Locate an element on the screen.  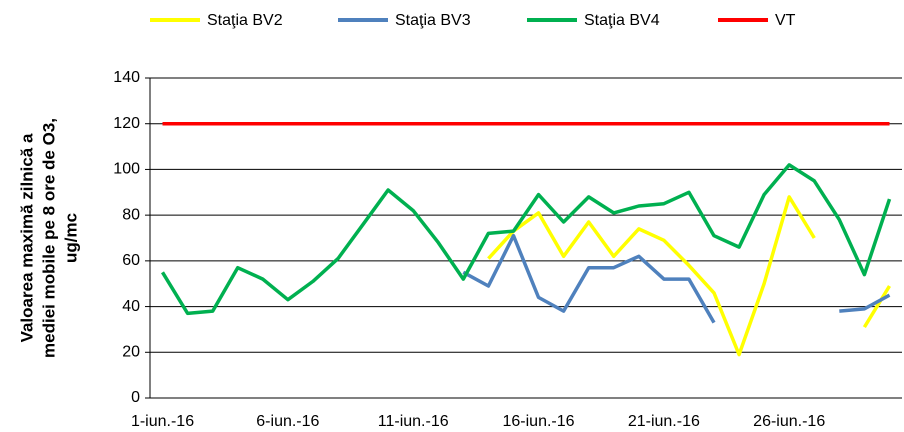
x-tick-label: 16-iun.-16 is located at coordinates (539, 421).